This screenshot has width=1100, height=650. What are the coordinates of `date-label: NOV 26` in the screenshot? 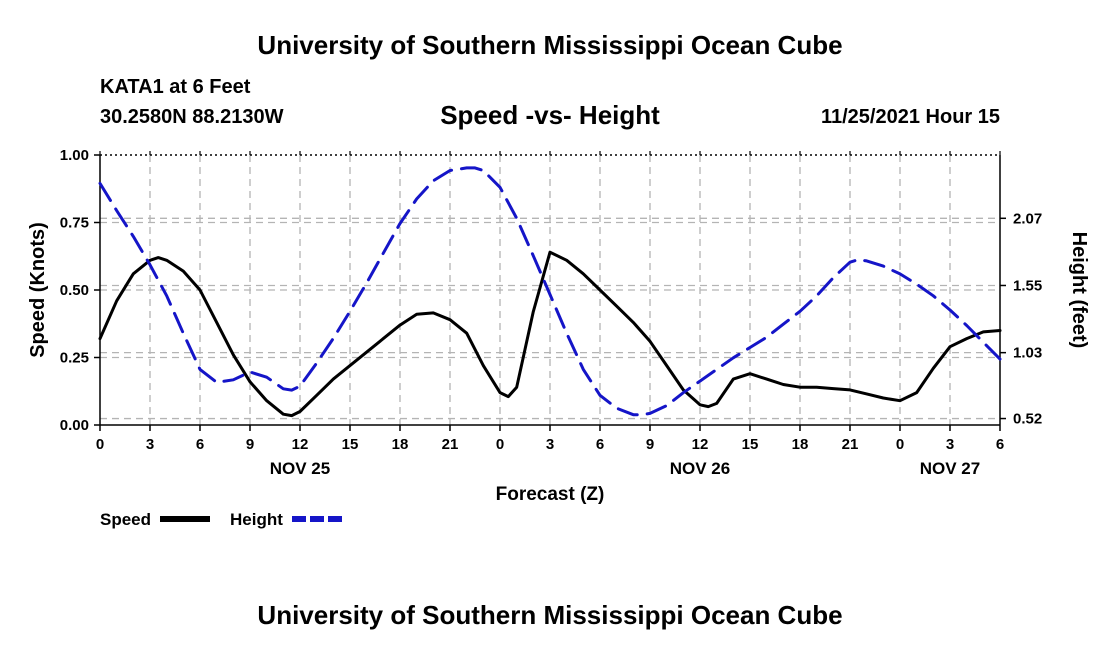 It's located at (700, 468).